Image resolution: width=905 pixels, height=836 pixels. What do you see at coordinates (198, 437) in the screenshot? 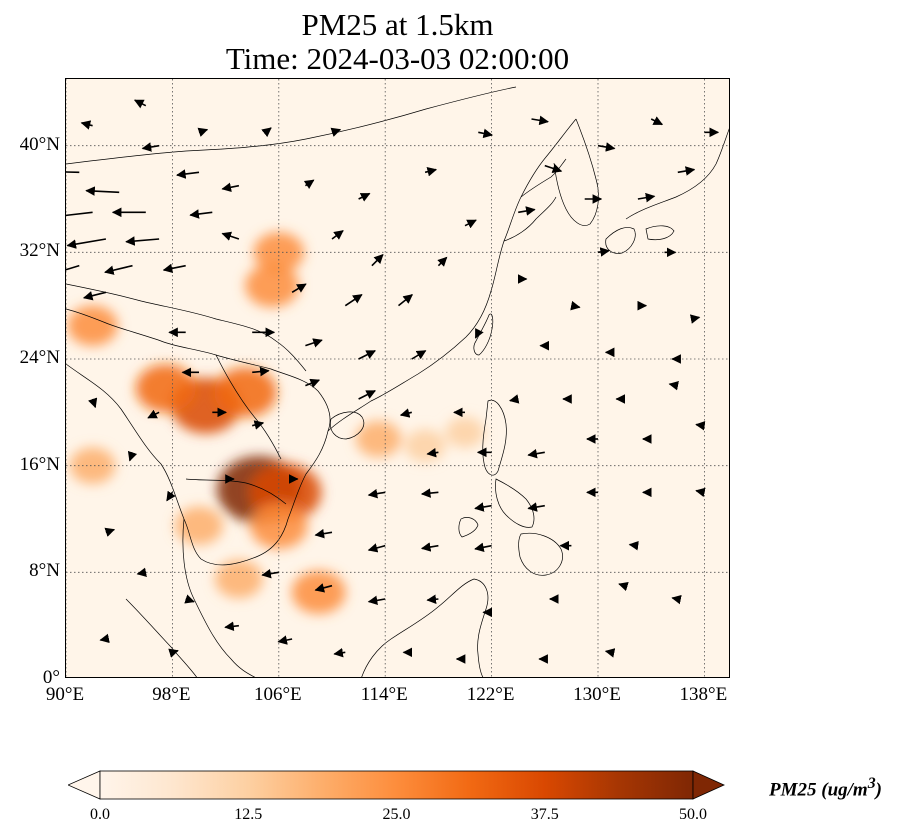
I see `coastline-indochina` at bounding box center [198, 437].